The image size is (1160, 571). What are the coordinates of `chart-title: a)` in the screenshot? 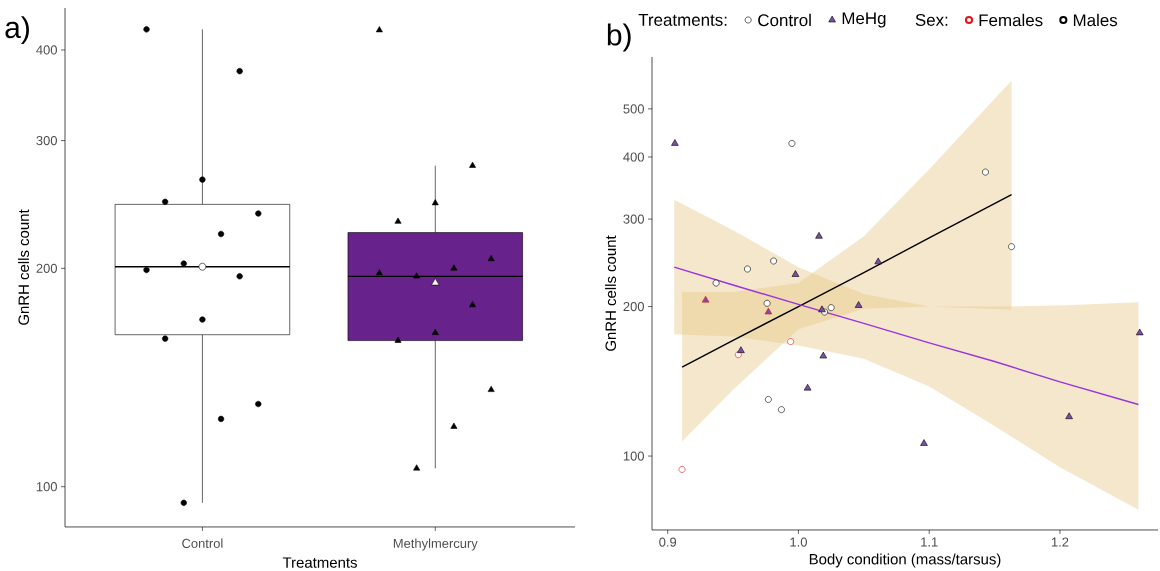 It's located at (17, 30).